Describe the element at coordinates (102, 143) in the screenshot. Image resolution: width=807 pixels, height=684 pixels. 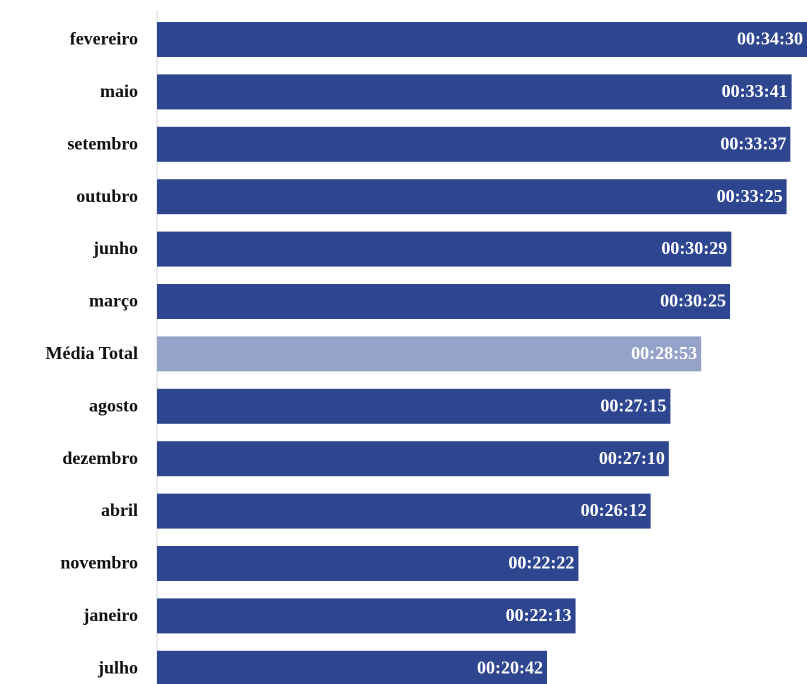
I see `category-label: setembro` at that location.